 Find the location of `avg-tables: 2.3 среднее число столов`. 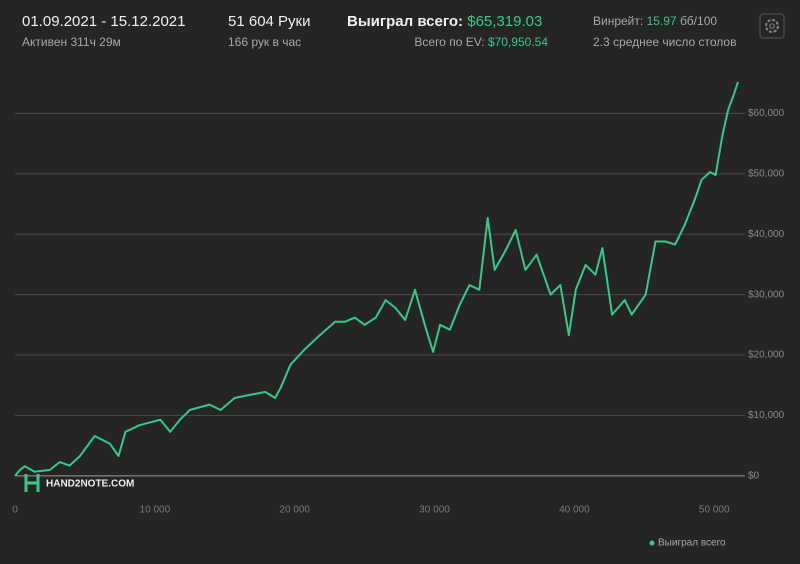

avg-tables: 2.3 среднее число столов is located at coordinates (664, 42).